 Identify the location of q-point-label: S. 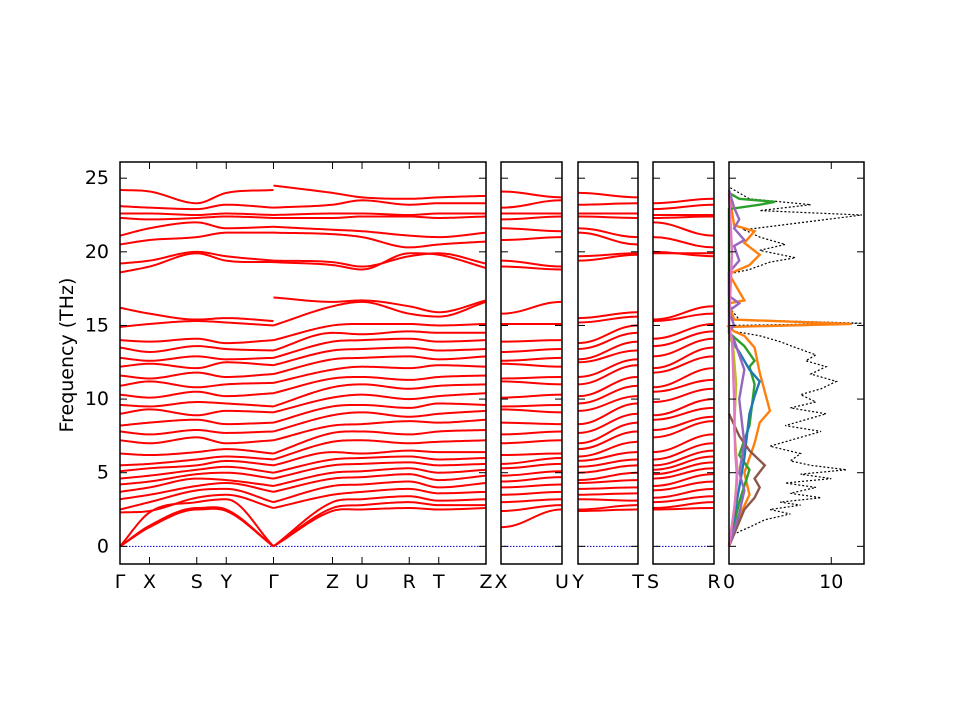
(653, 582).